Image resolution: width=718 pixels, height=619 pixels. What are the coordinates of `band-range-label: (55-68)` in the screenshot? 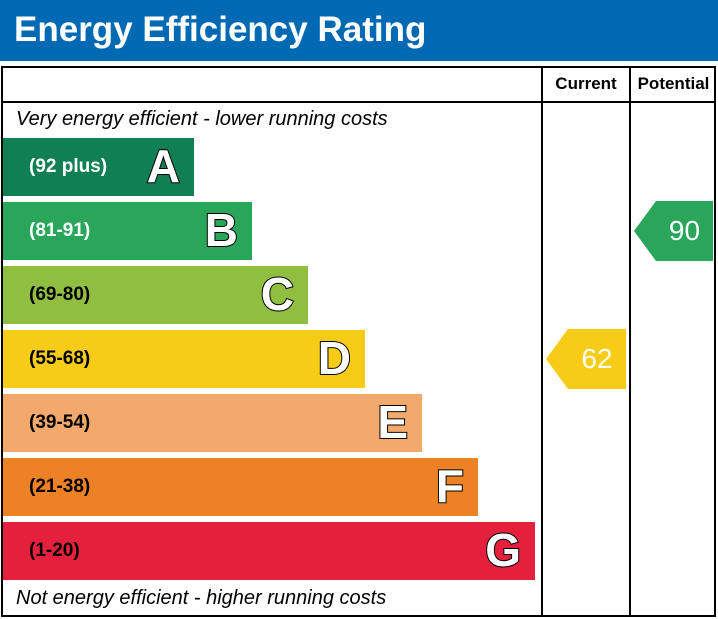 It's located at (60, 358).